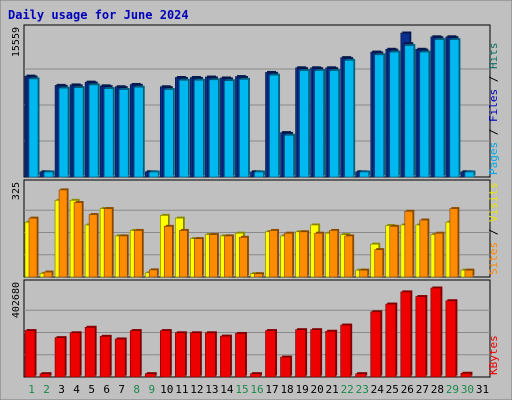 Image resolution: width=512 pixels, height=400 pixels. Describe the element at coordinates (181, 389) in the screenshot. I see `x-tick-label-11: 11` at that location.